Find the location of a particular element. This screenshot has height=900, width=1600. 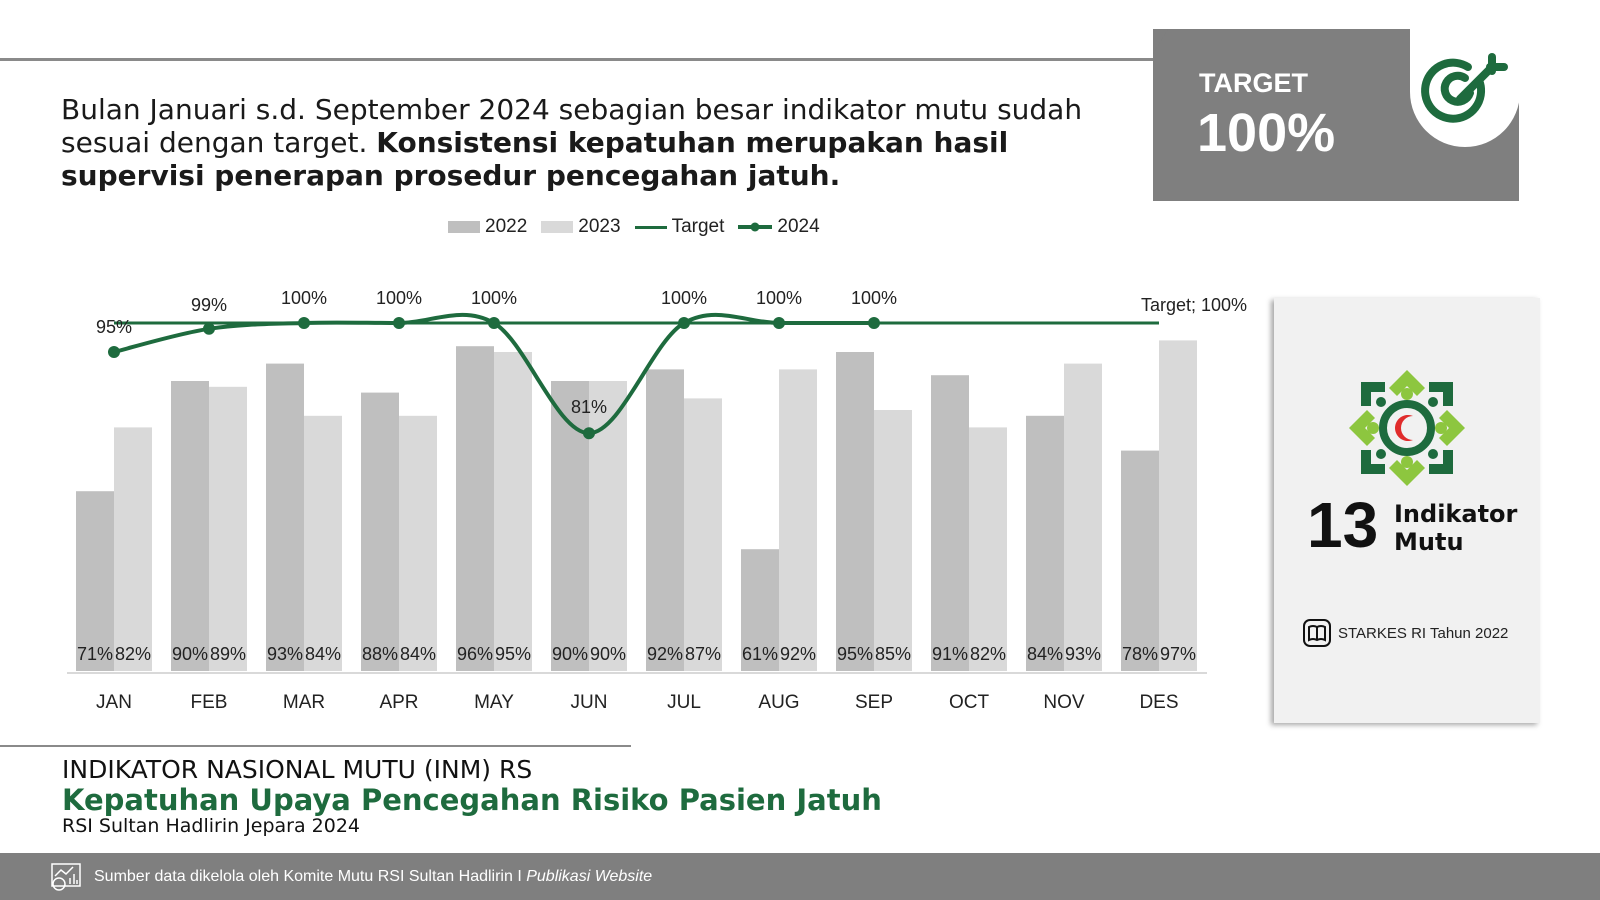

bar-2022-DES is located at coordinates (1140, 560).